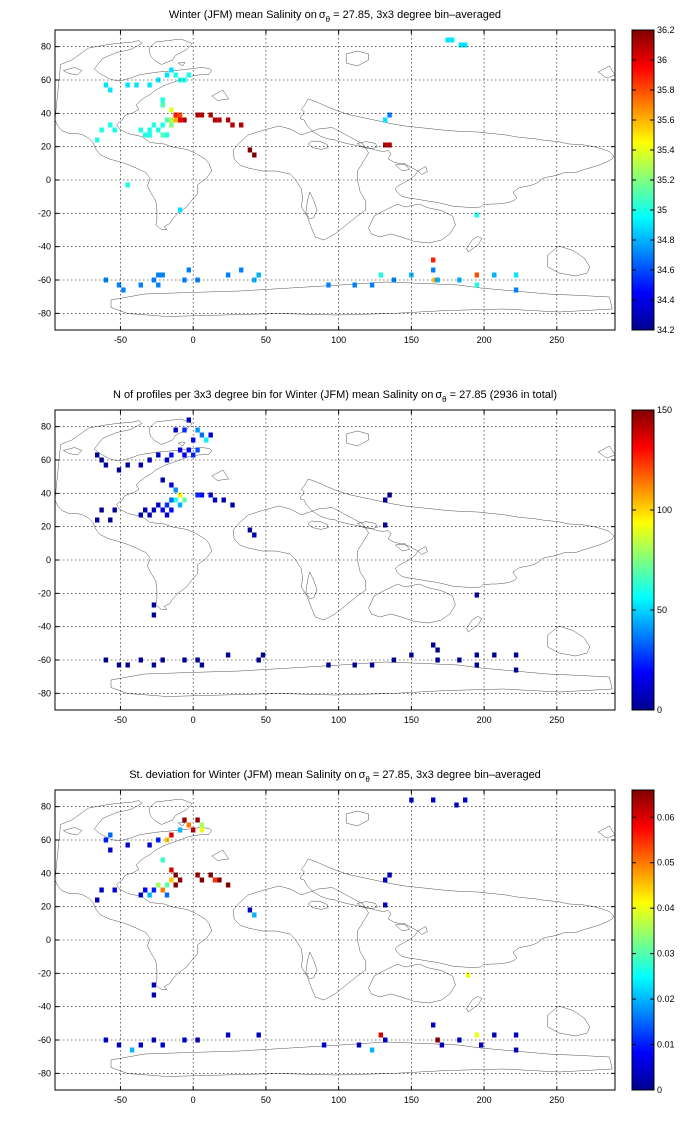 Image resolution: width=696 pixels, height=1140 pixels. I want to click on colorbar-tick-label: 150, so click(664, 410).